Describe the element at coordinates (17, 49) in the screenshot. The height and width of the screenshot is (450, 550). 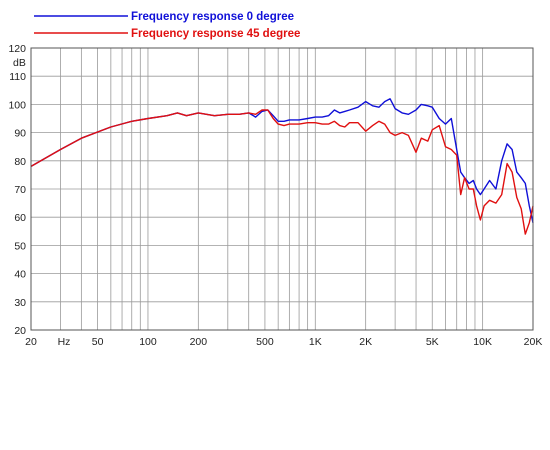
I see `y-tick-label: 120` at that location.